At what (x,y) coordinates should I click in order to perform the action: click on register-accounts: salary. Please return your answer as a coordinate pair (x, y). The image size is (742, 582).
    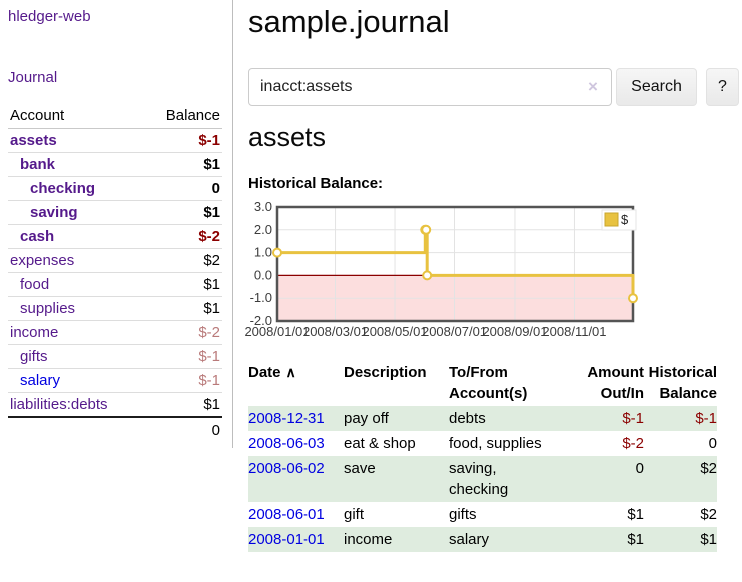
    Looking at the image, I should click on (469, 539).